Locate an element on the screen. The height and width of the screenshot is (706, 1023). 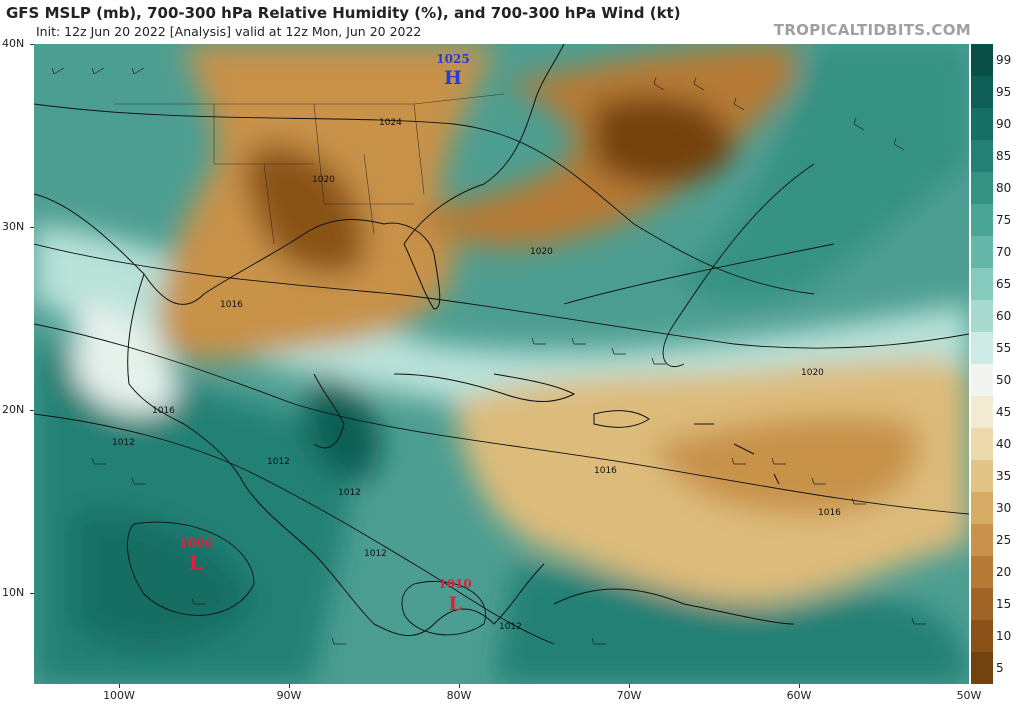
high-pressure-value: 1025 is located at coordinates (452, 59).